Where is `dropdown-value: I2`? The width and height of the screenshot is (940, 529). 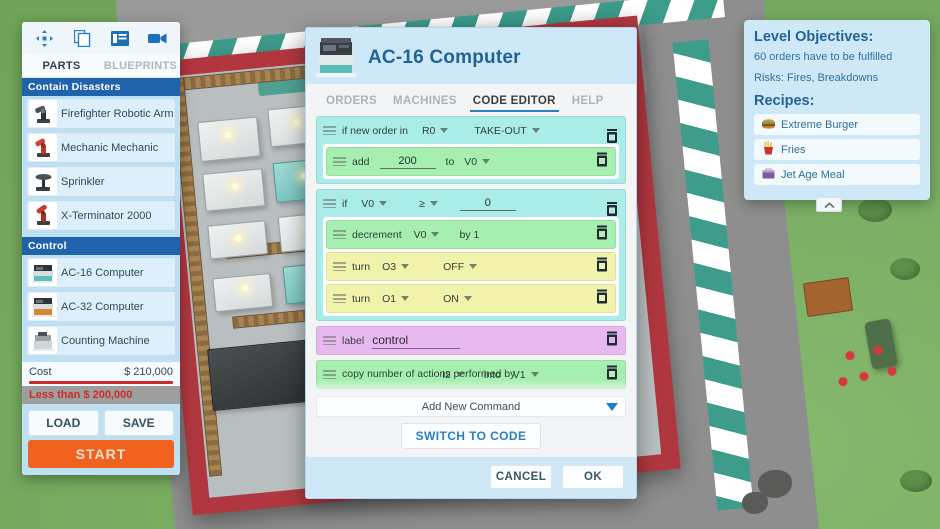 dropdown-value: I2 is located at coordinates (446, 374).